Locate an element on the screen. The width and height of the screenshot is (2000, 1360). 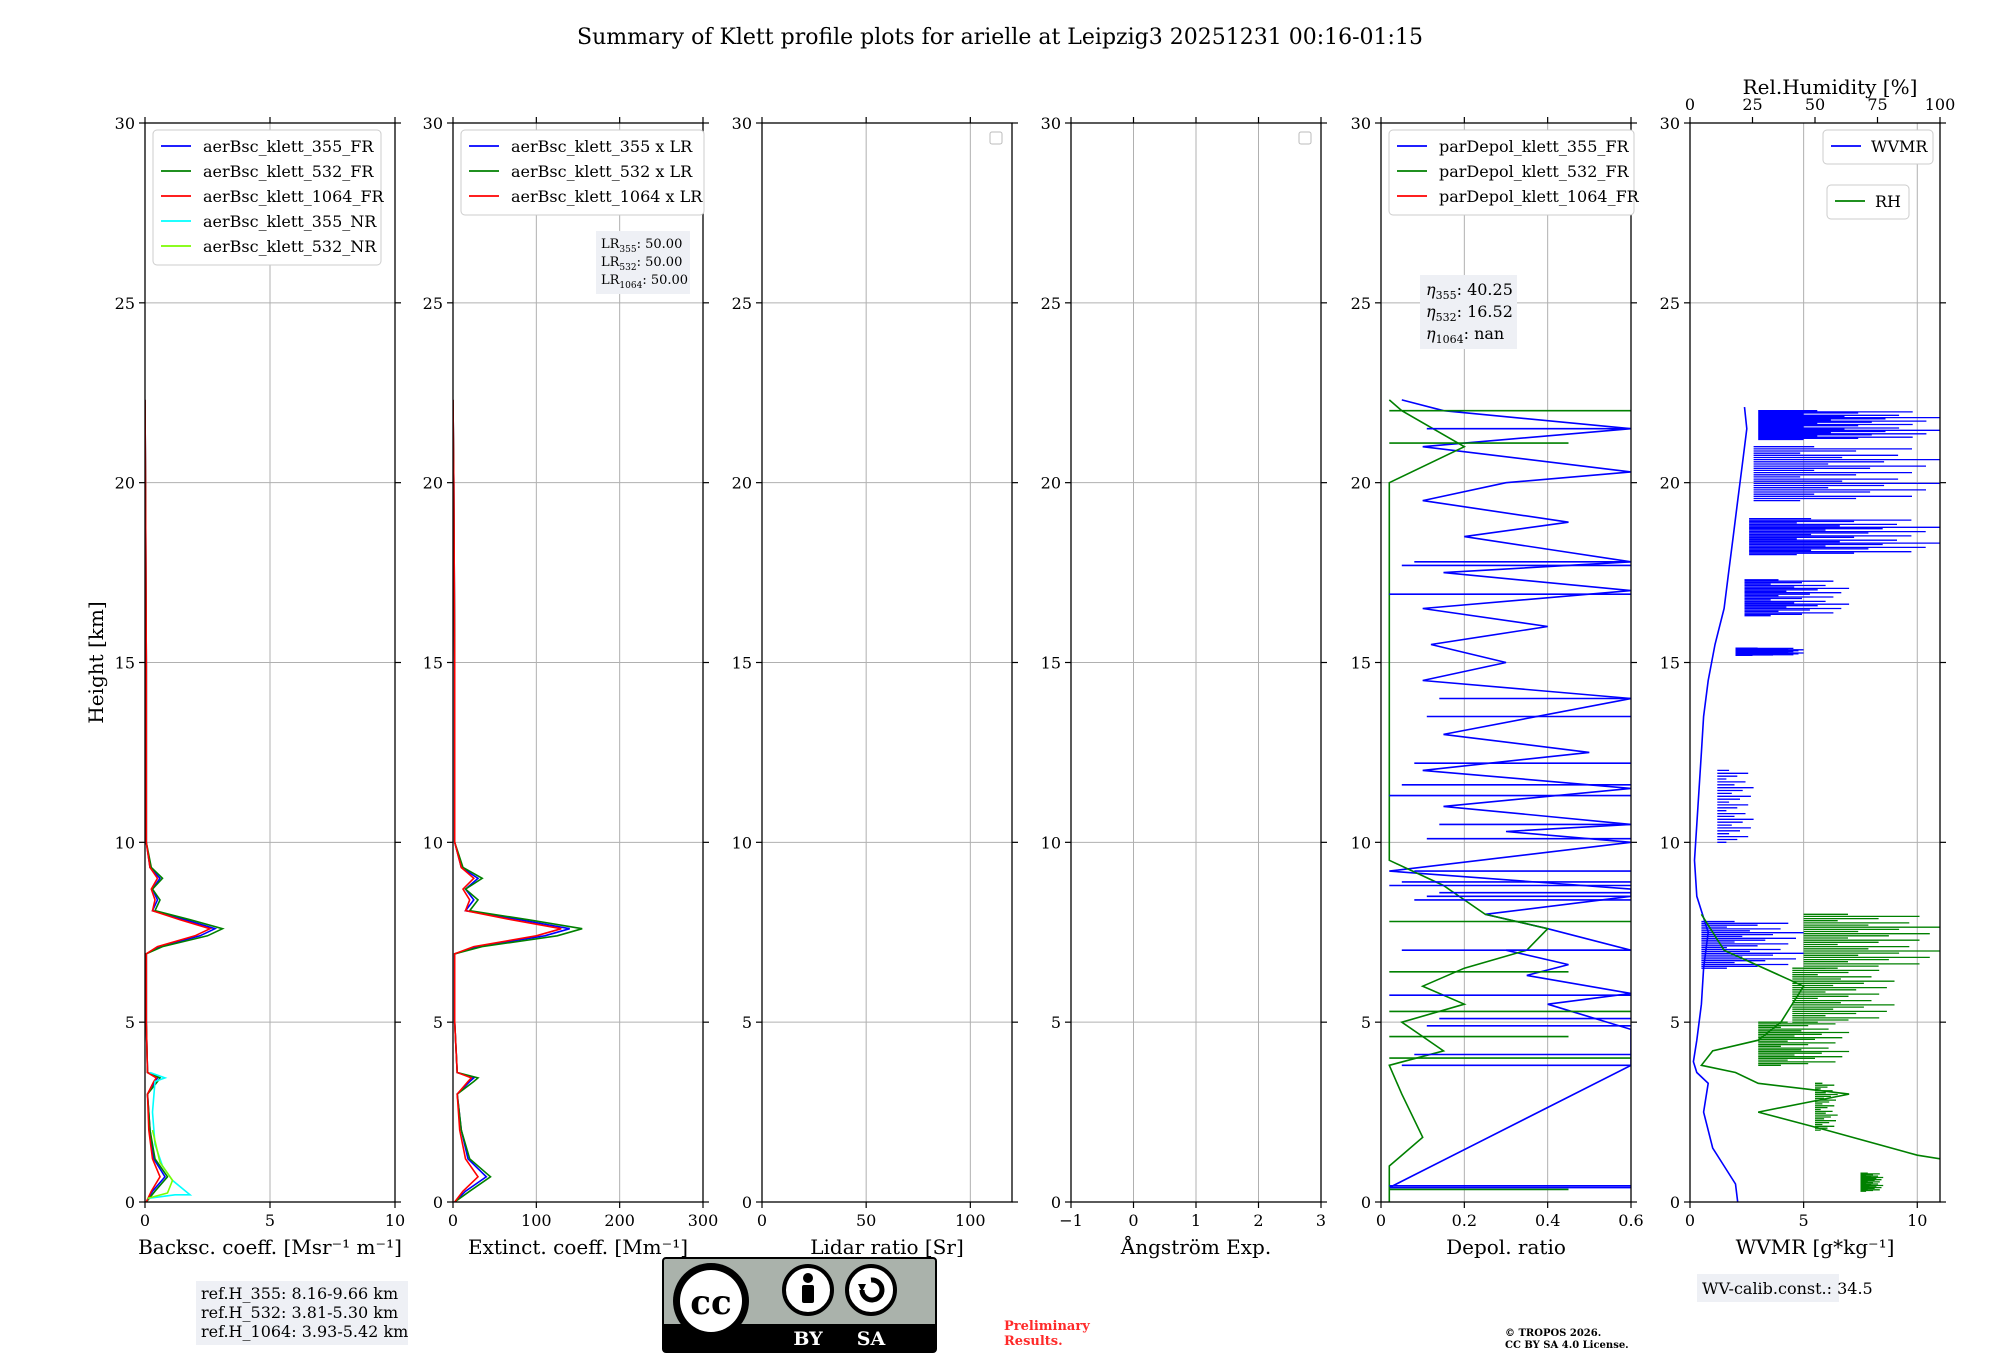
cc-license-badge: cc BY SA is located at coordinates (799, 1305).